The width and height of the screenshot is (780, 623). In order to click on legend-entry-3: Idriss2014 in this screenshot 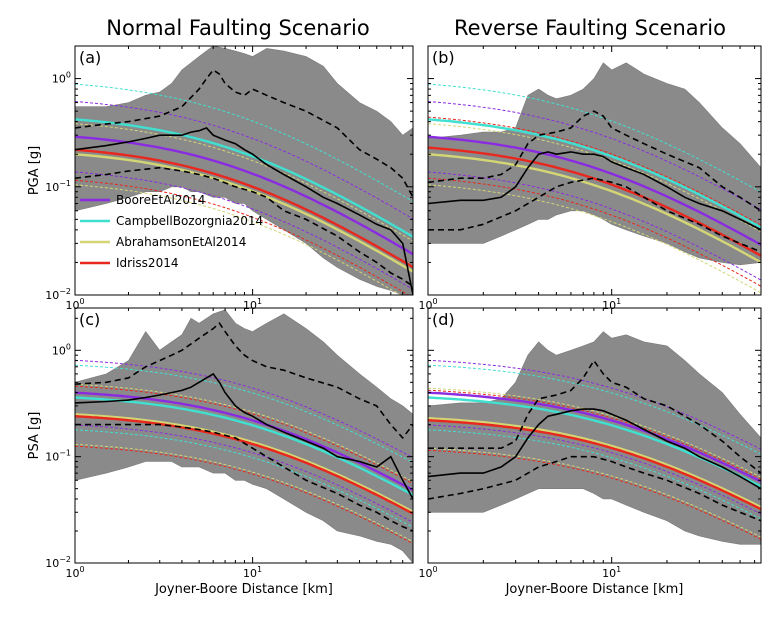, I will do `click(147, 263)`.